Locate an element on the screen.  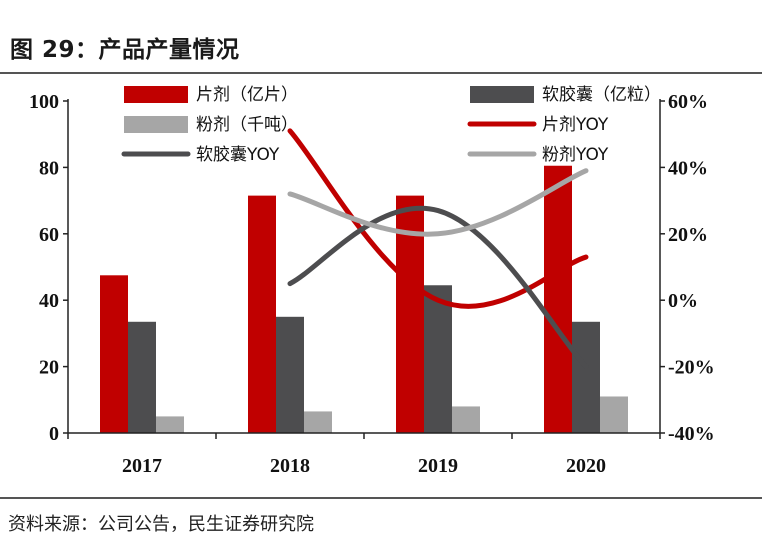
left-tick-label: 0 is located at coordinates (54, 434).